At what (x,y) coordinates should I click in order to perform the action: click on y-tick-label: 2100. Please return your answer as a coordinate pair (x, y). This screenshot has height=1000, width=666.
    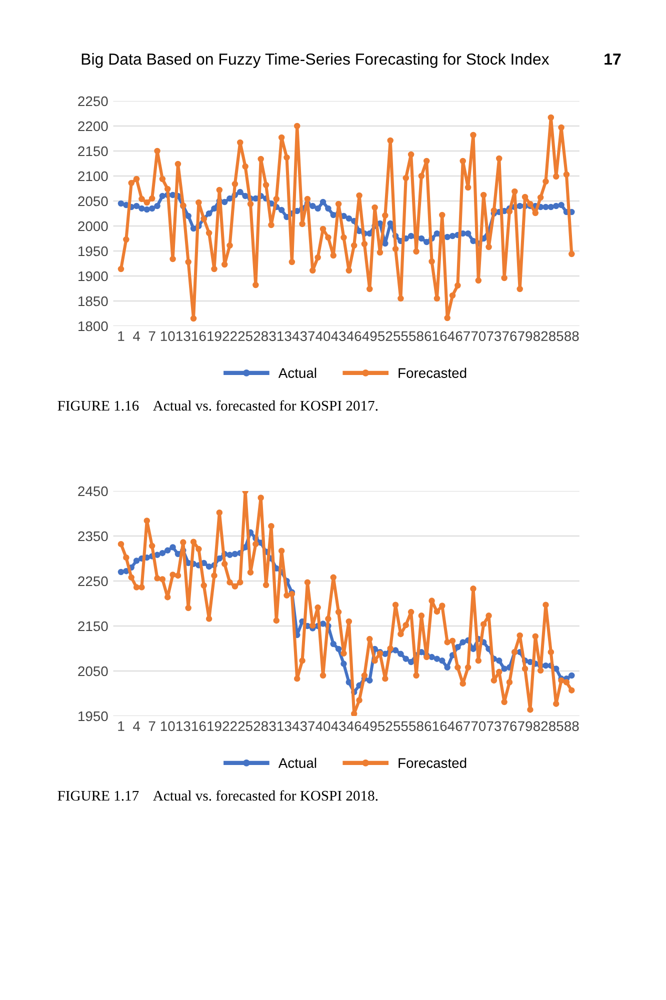
    Looking at the image, I should click on (93, 176).